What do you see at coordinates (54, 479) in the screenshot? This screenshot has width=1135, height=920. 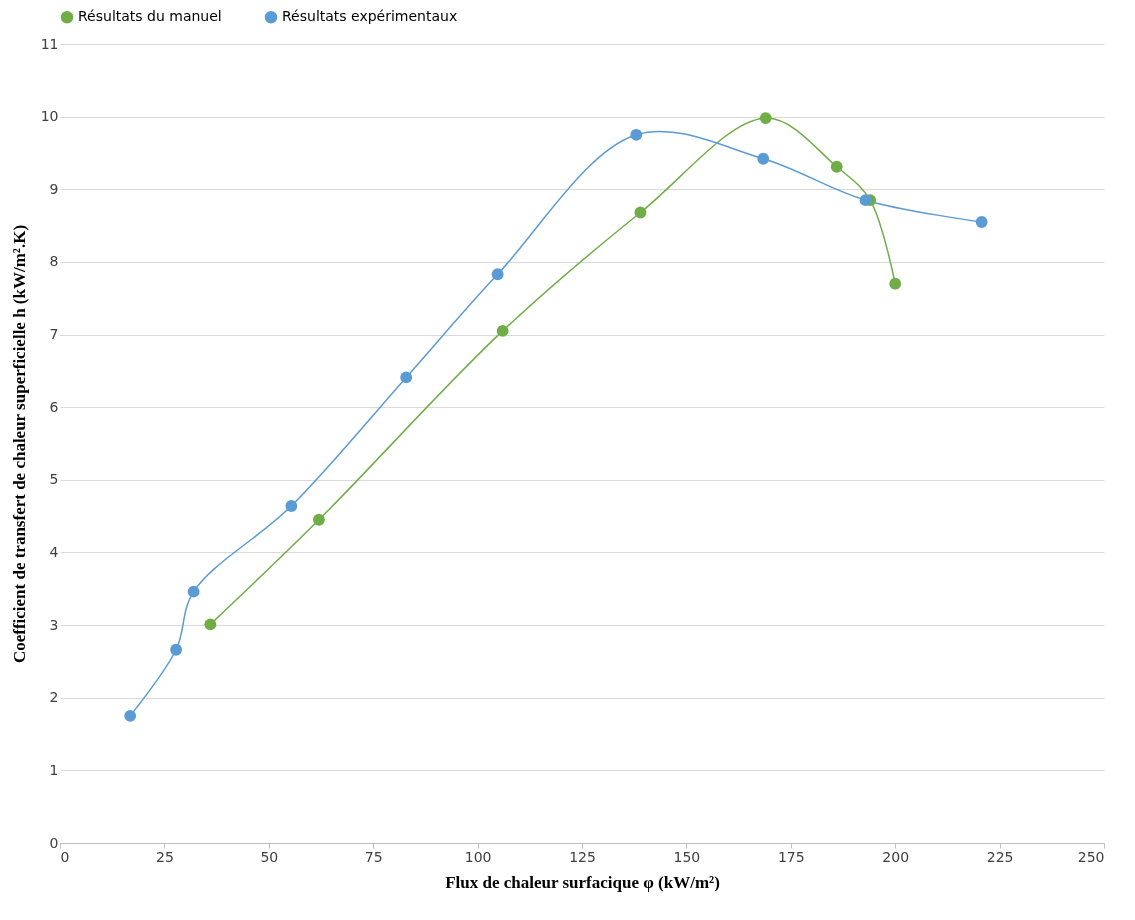 I see `y-tick-label: 5` at bounding box center [54, 479].